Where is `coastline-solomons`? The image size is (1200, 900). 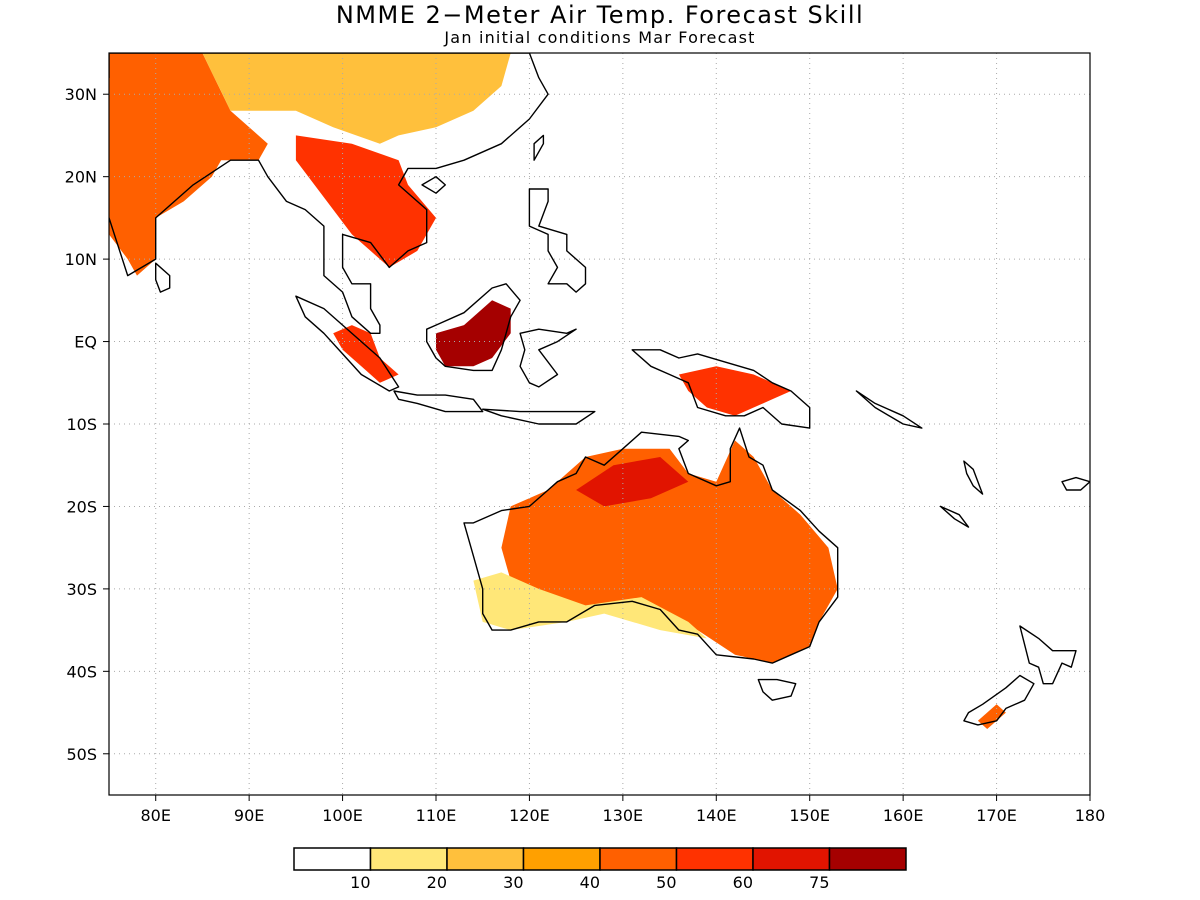 coastline-solomons is located at coordinates (889, 409).